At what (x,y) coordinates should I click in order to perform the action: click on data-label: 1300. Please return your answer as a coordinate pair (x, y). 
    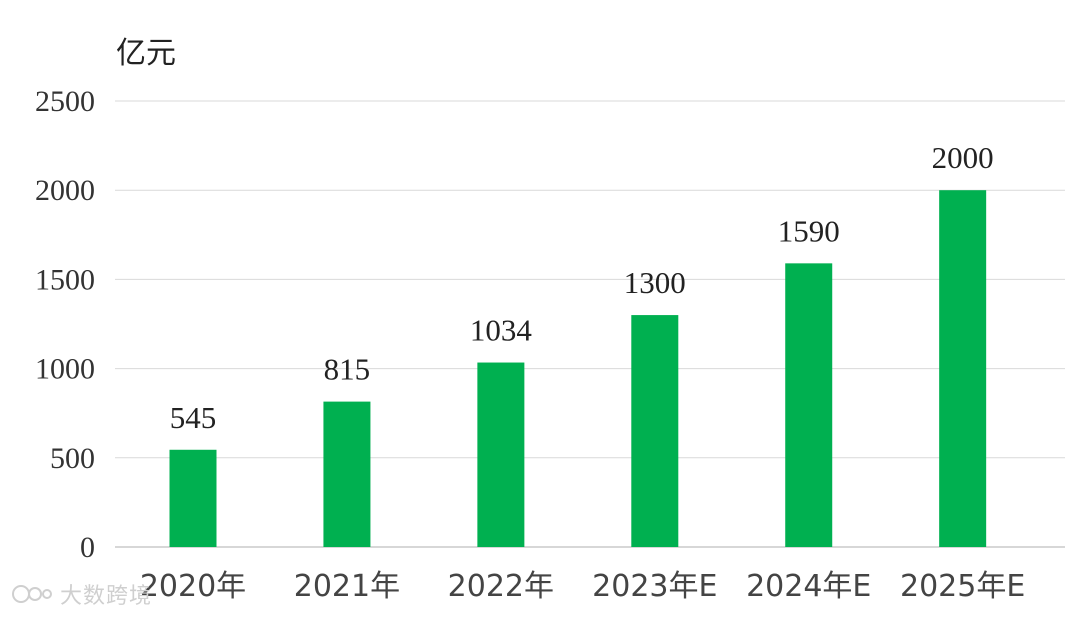
    Looking at the image, I should click on (655, 282).